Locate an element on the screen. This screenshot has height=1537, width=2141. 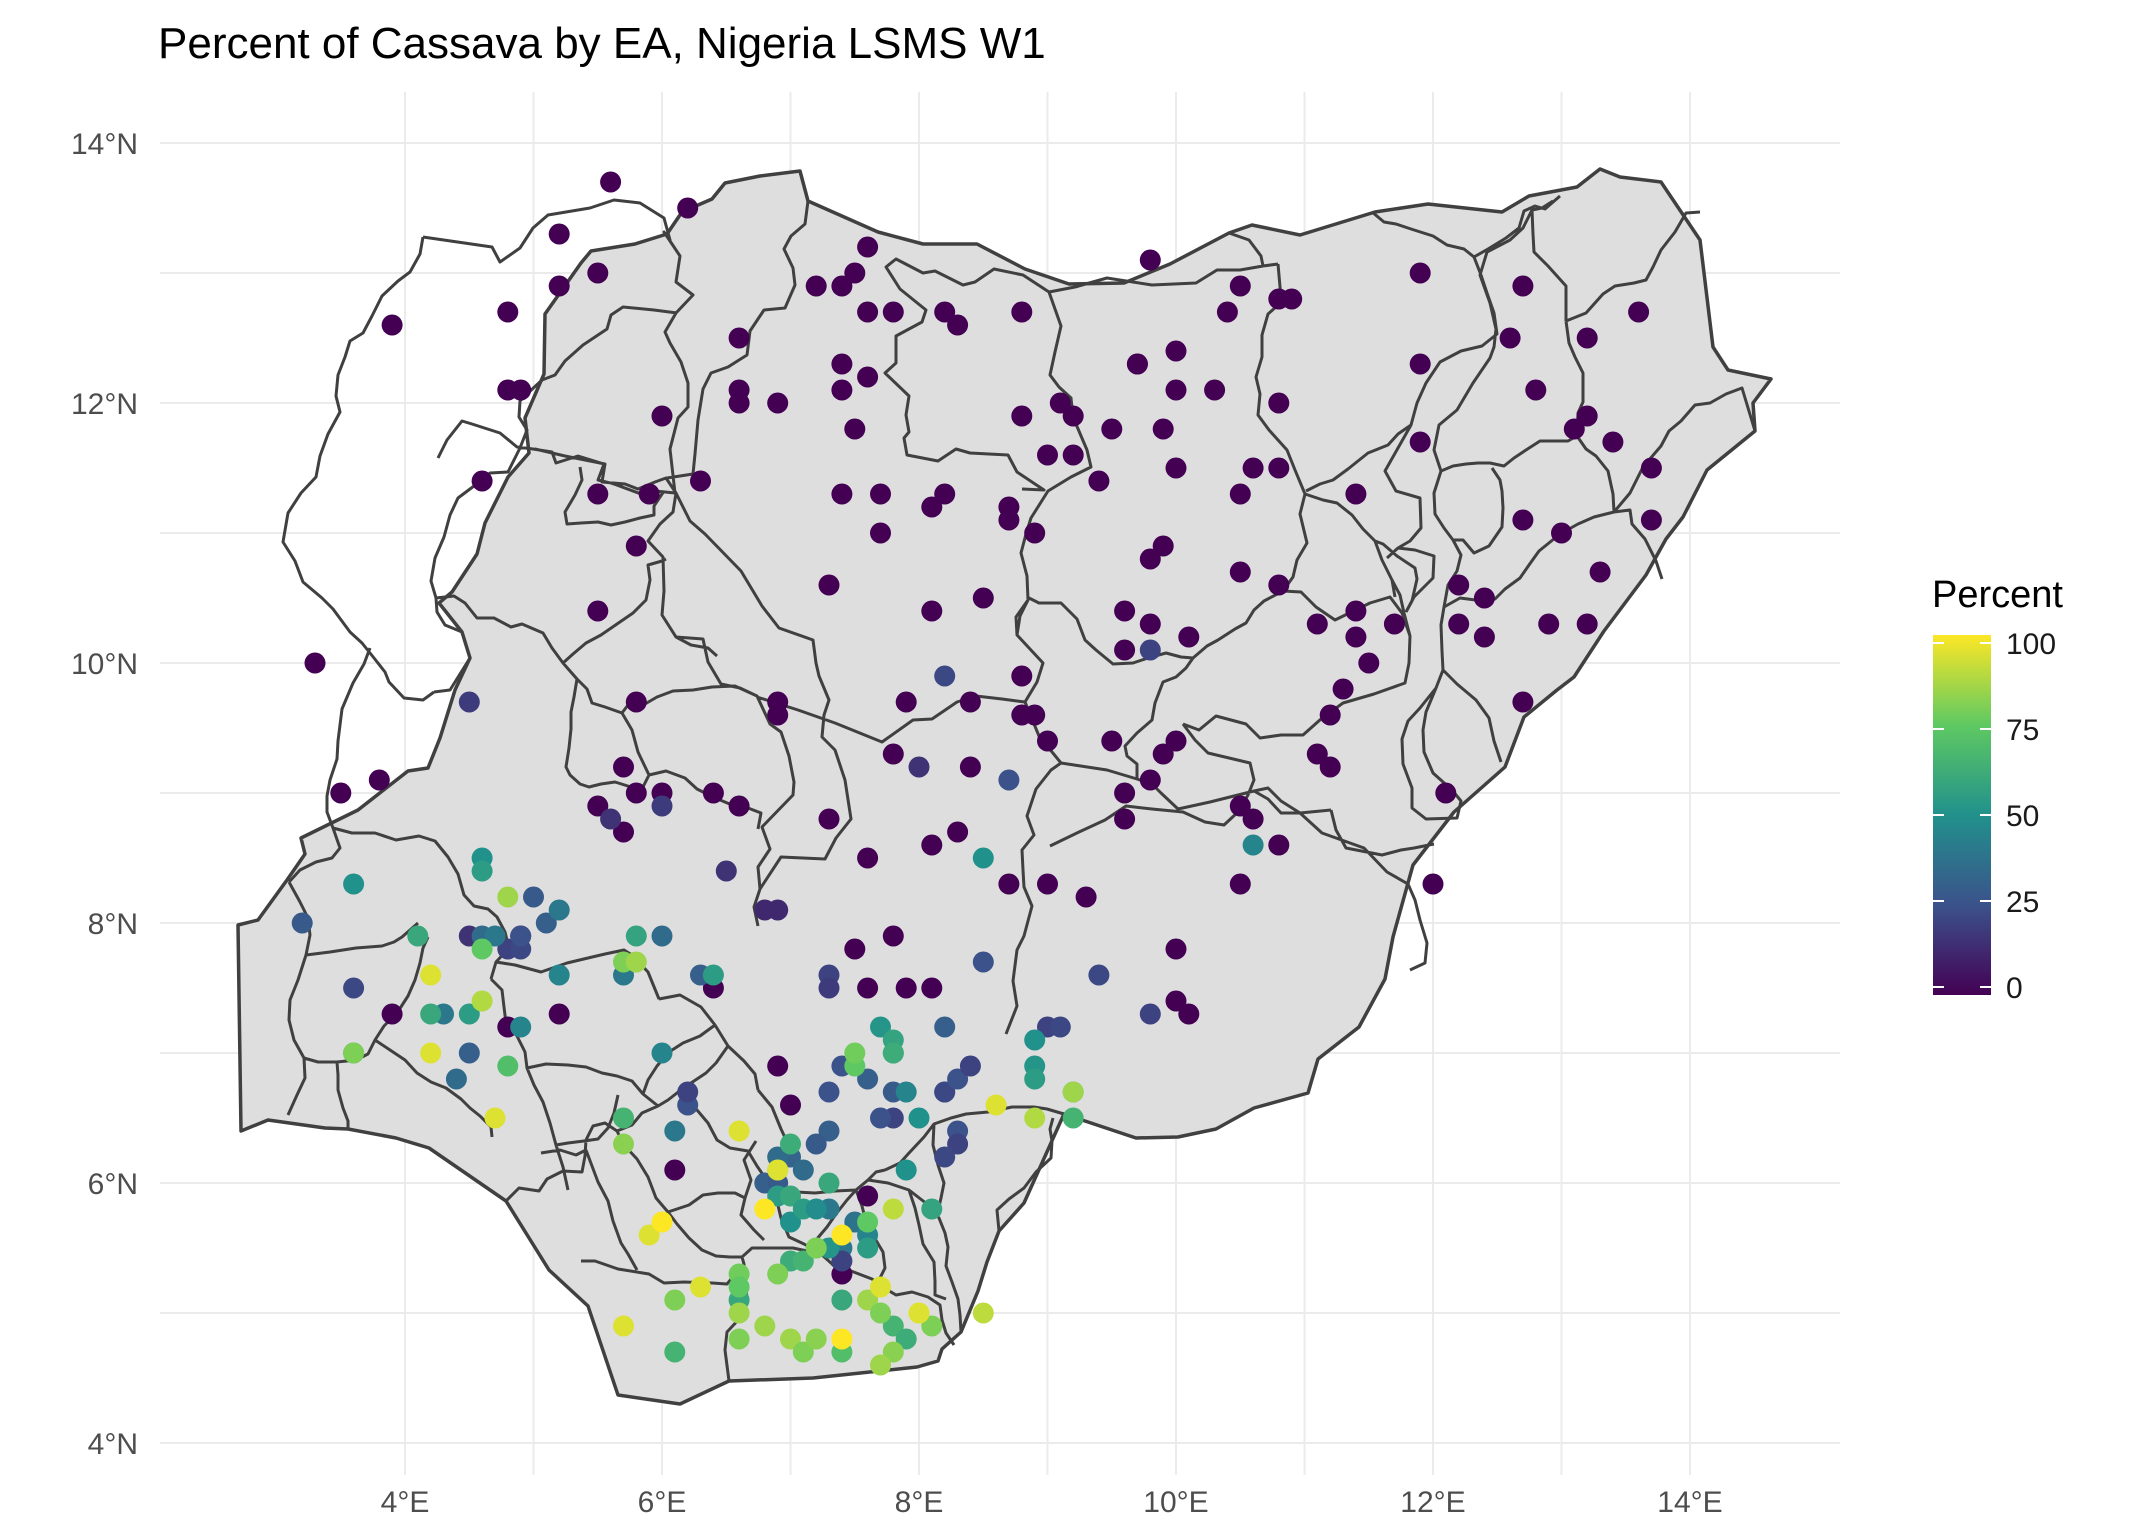
legend-tick-label: 75 is located at coordinates (2022, 730).